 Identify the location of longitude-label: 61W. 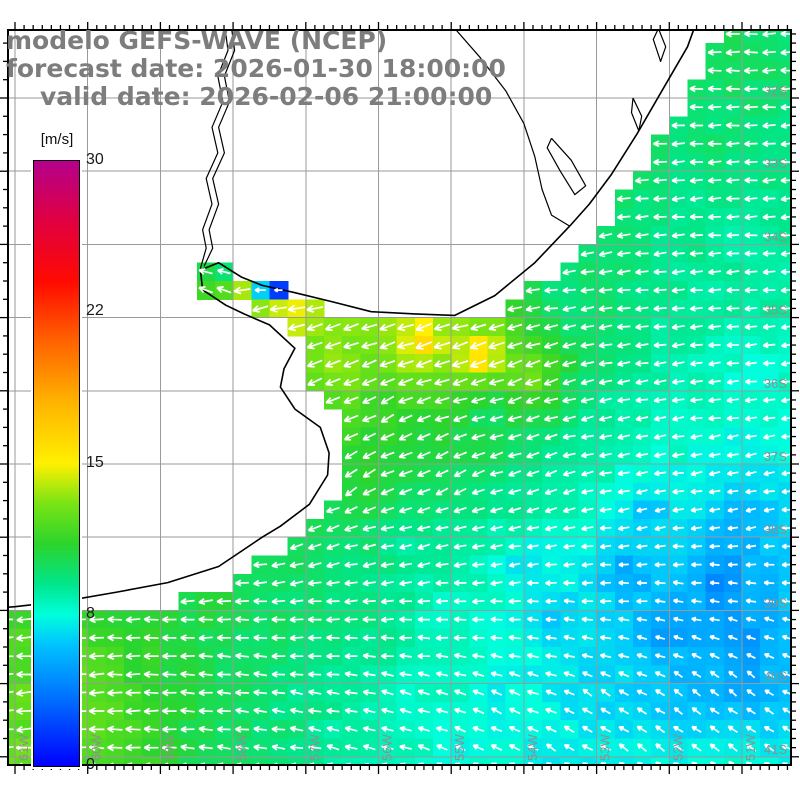
(23, 747).